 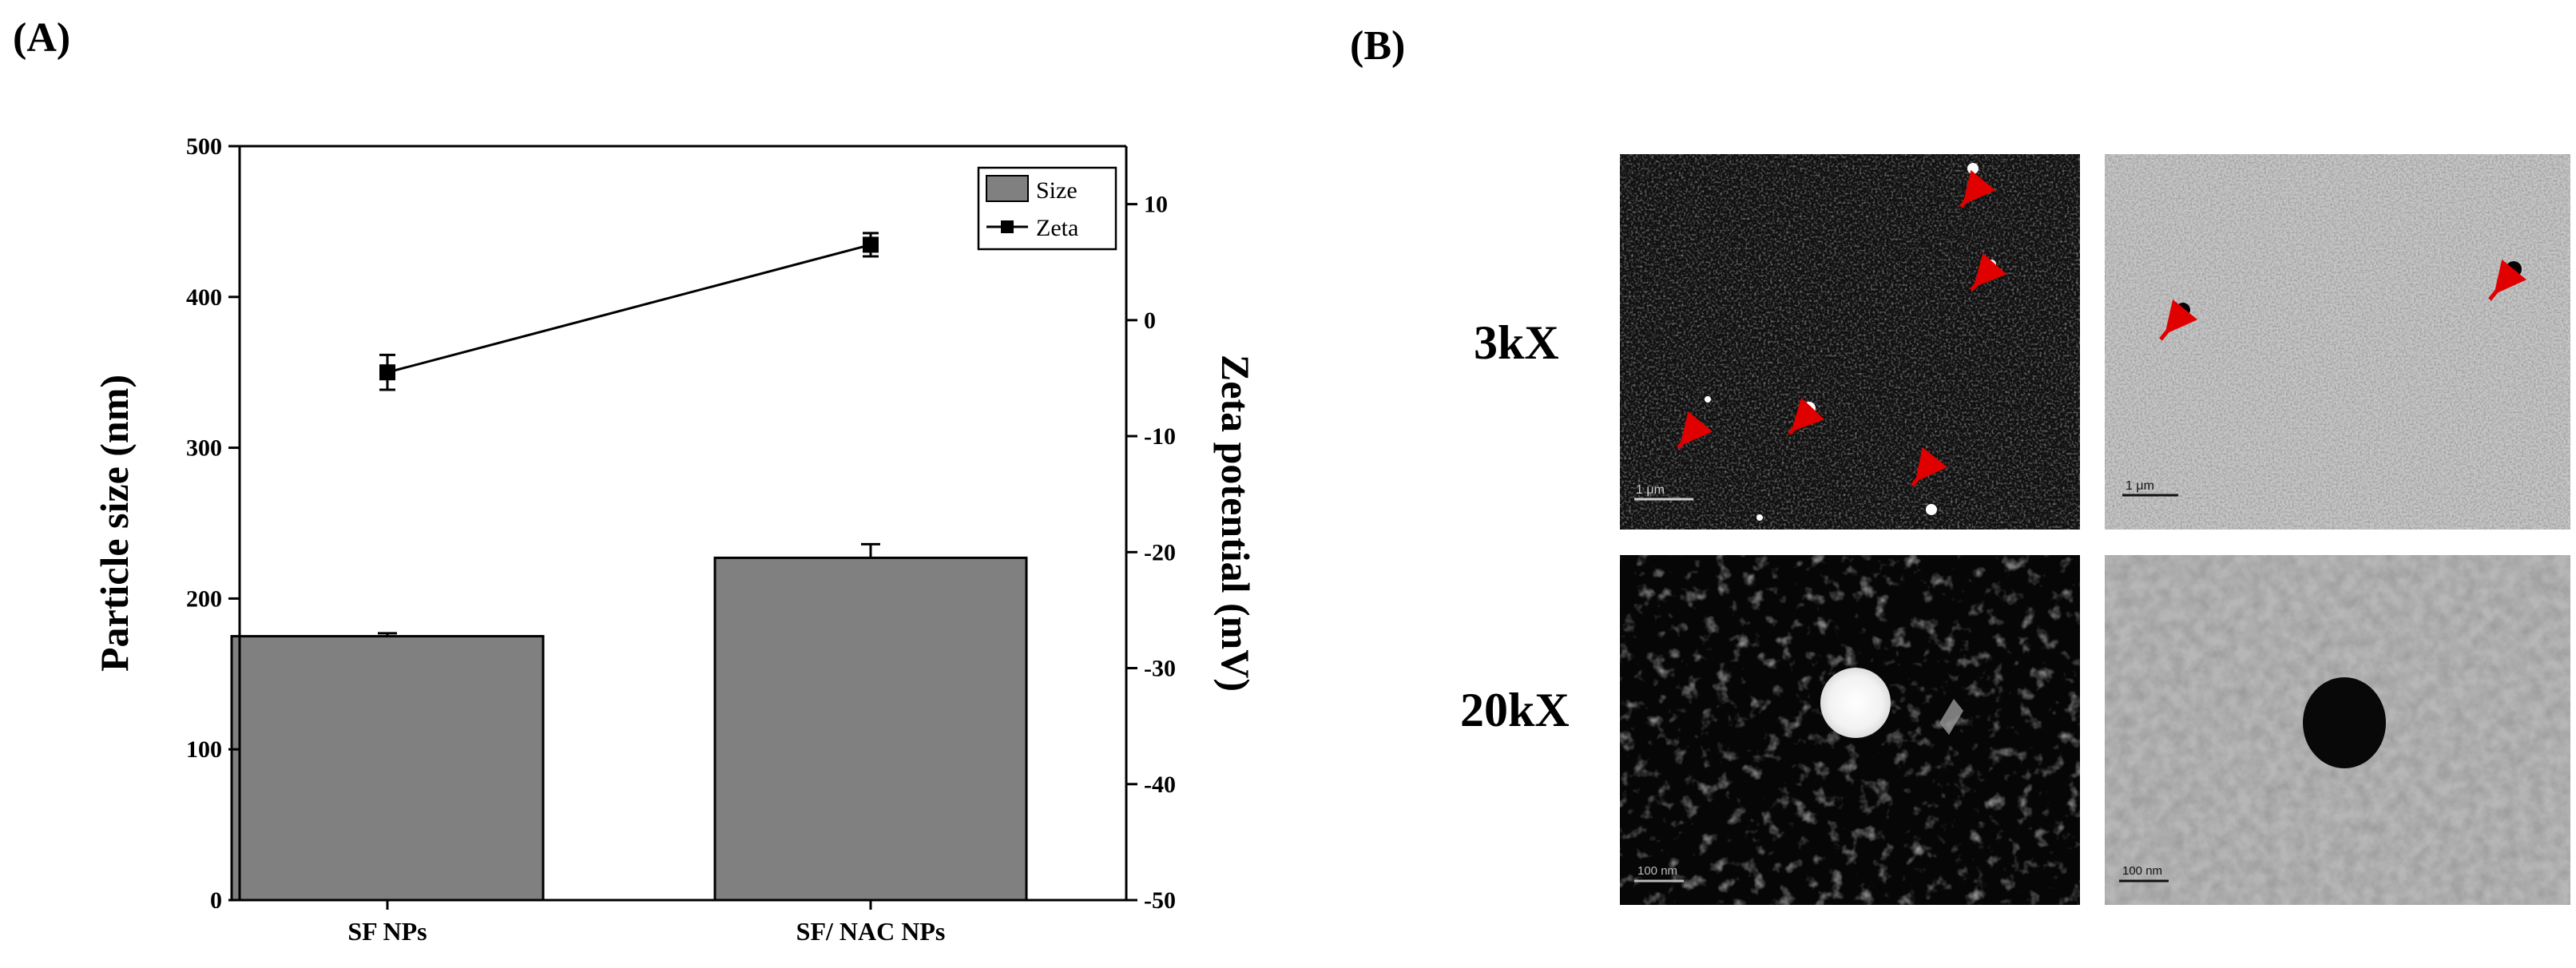 What do you see at coordinates (1057, 190) in the screenshot?
I see `legend-size-label: Size` at bounding box center [1057, 190].